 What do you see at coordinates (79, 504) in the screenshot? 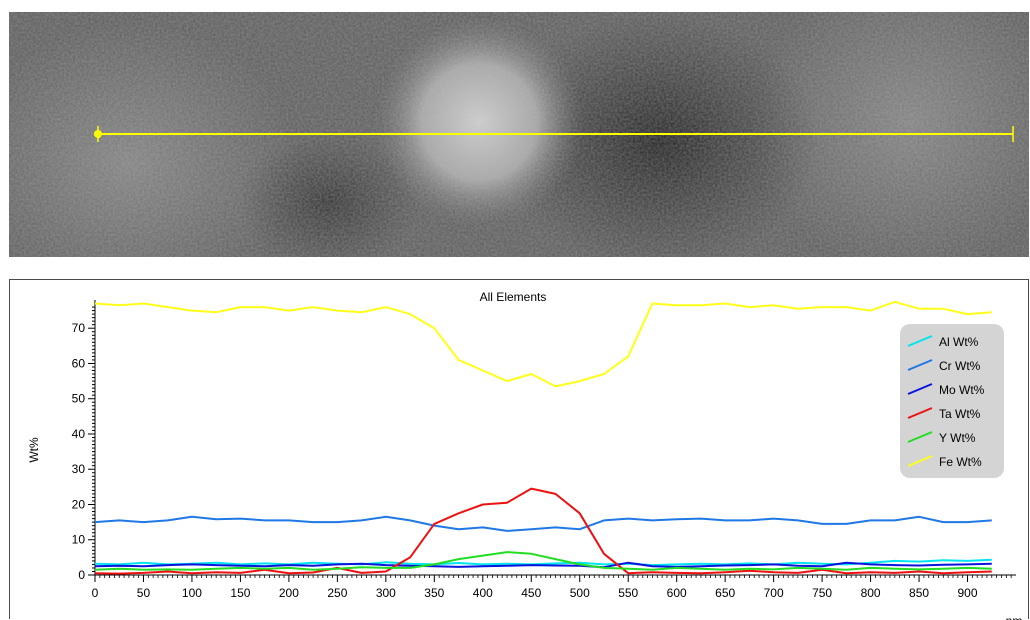
I see `y-tick-label: 20` at bounding box center [79, 504].